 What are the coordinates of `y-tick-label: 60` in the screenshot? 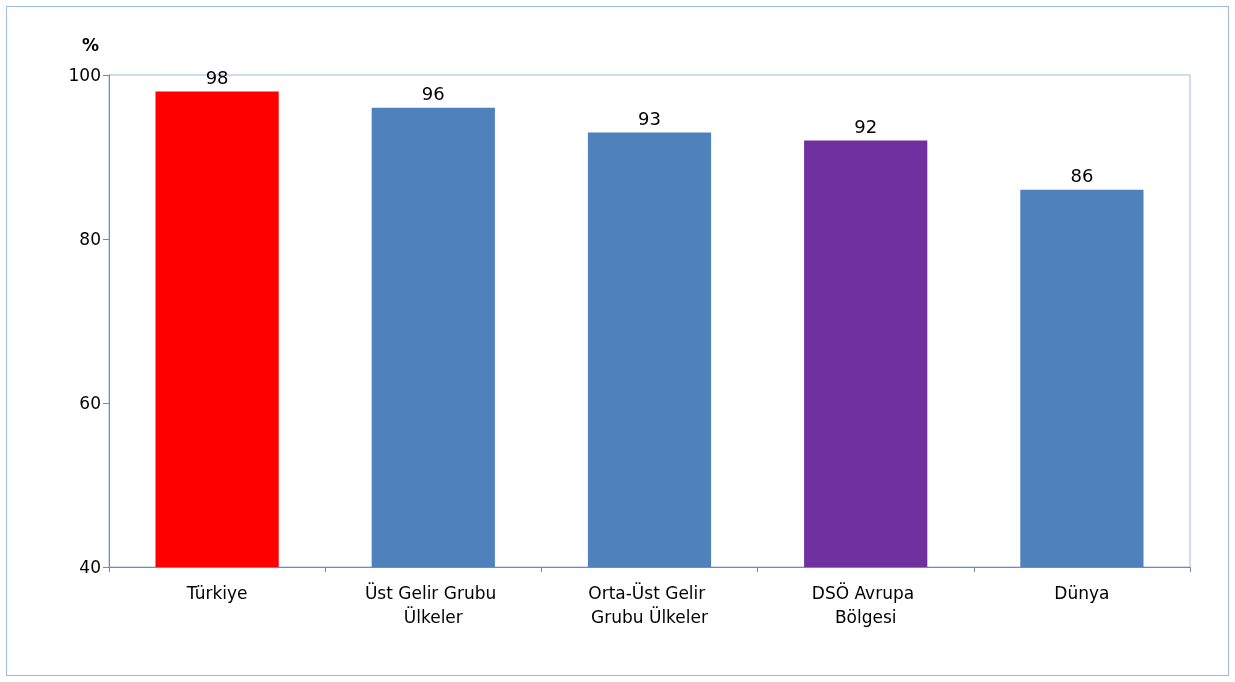 It's located at (90, 403).